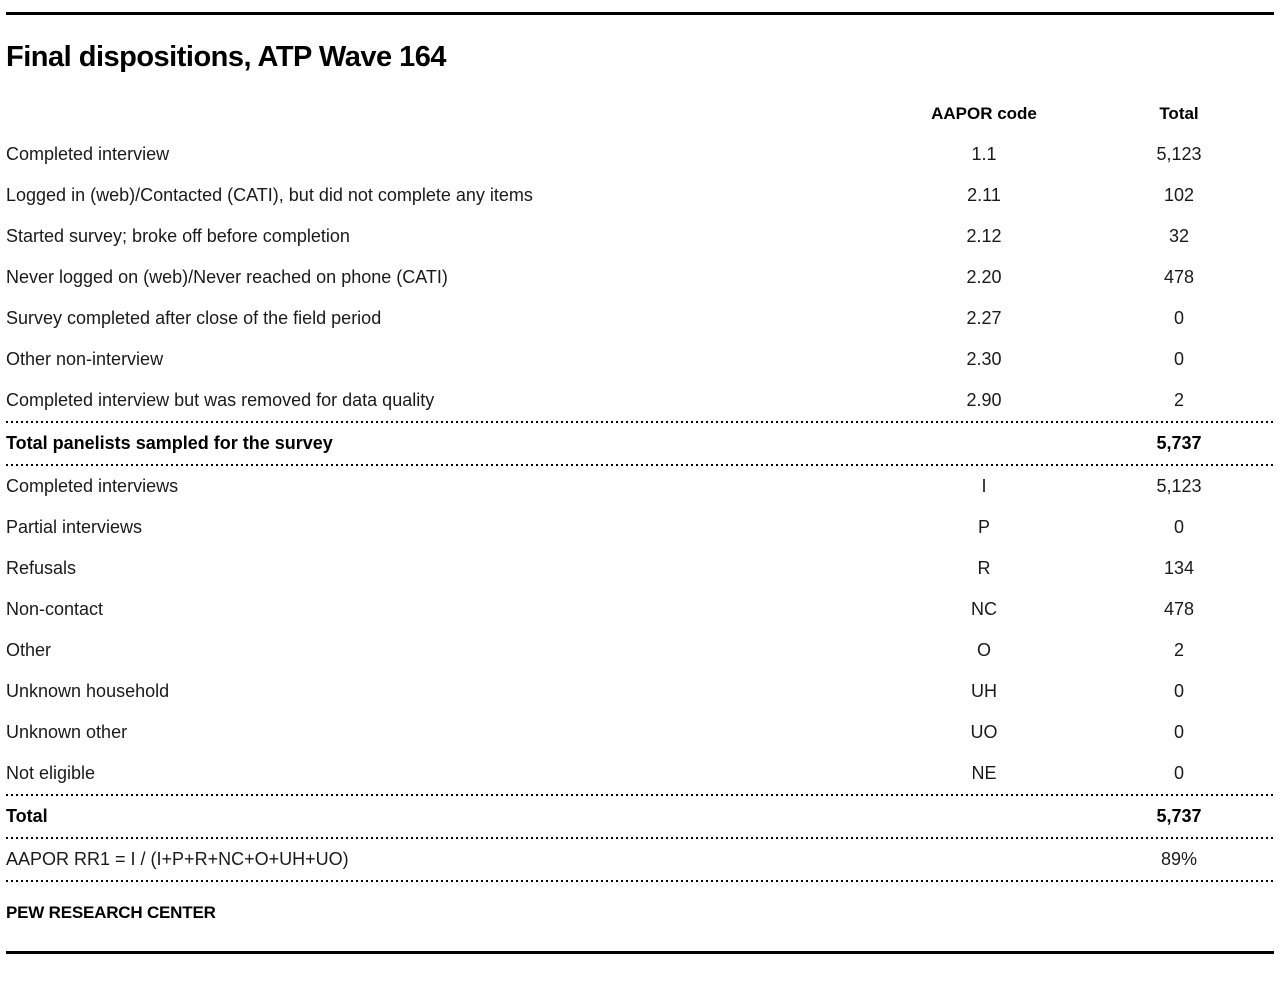 This screenshot has width=1280, height=982. What do you see at coordinates (984, 318) in the screenshot?
I see `row-aapor-code: 2.27` at bounding box center [984, 318].